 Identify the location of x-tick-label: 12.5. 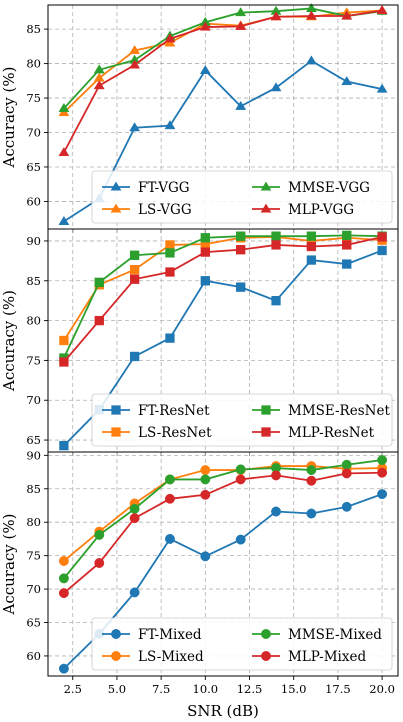
(250, 689).